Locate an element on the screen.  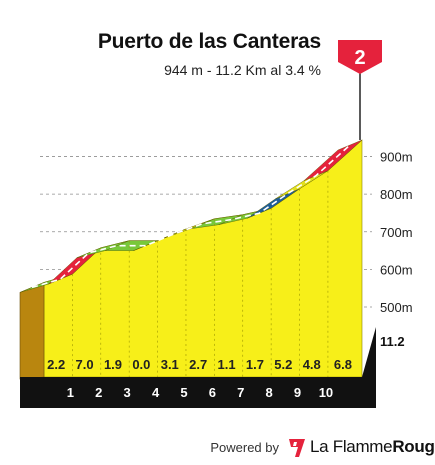
brand-name: La FlammeRouge is located at coordinates (372, 447).